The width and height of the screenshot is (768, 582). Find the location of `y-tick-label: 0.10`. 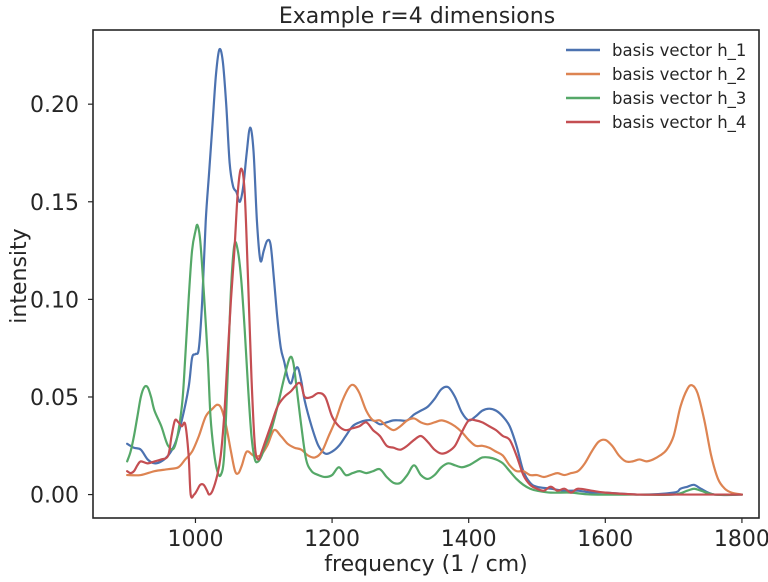

y-tick-label: 0.10 is located at coordinates (54, 300).